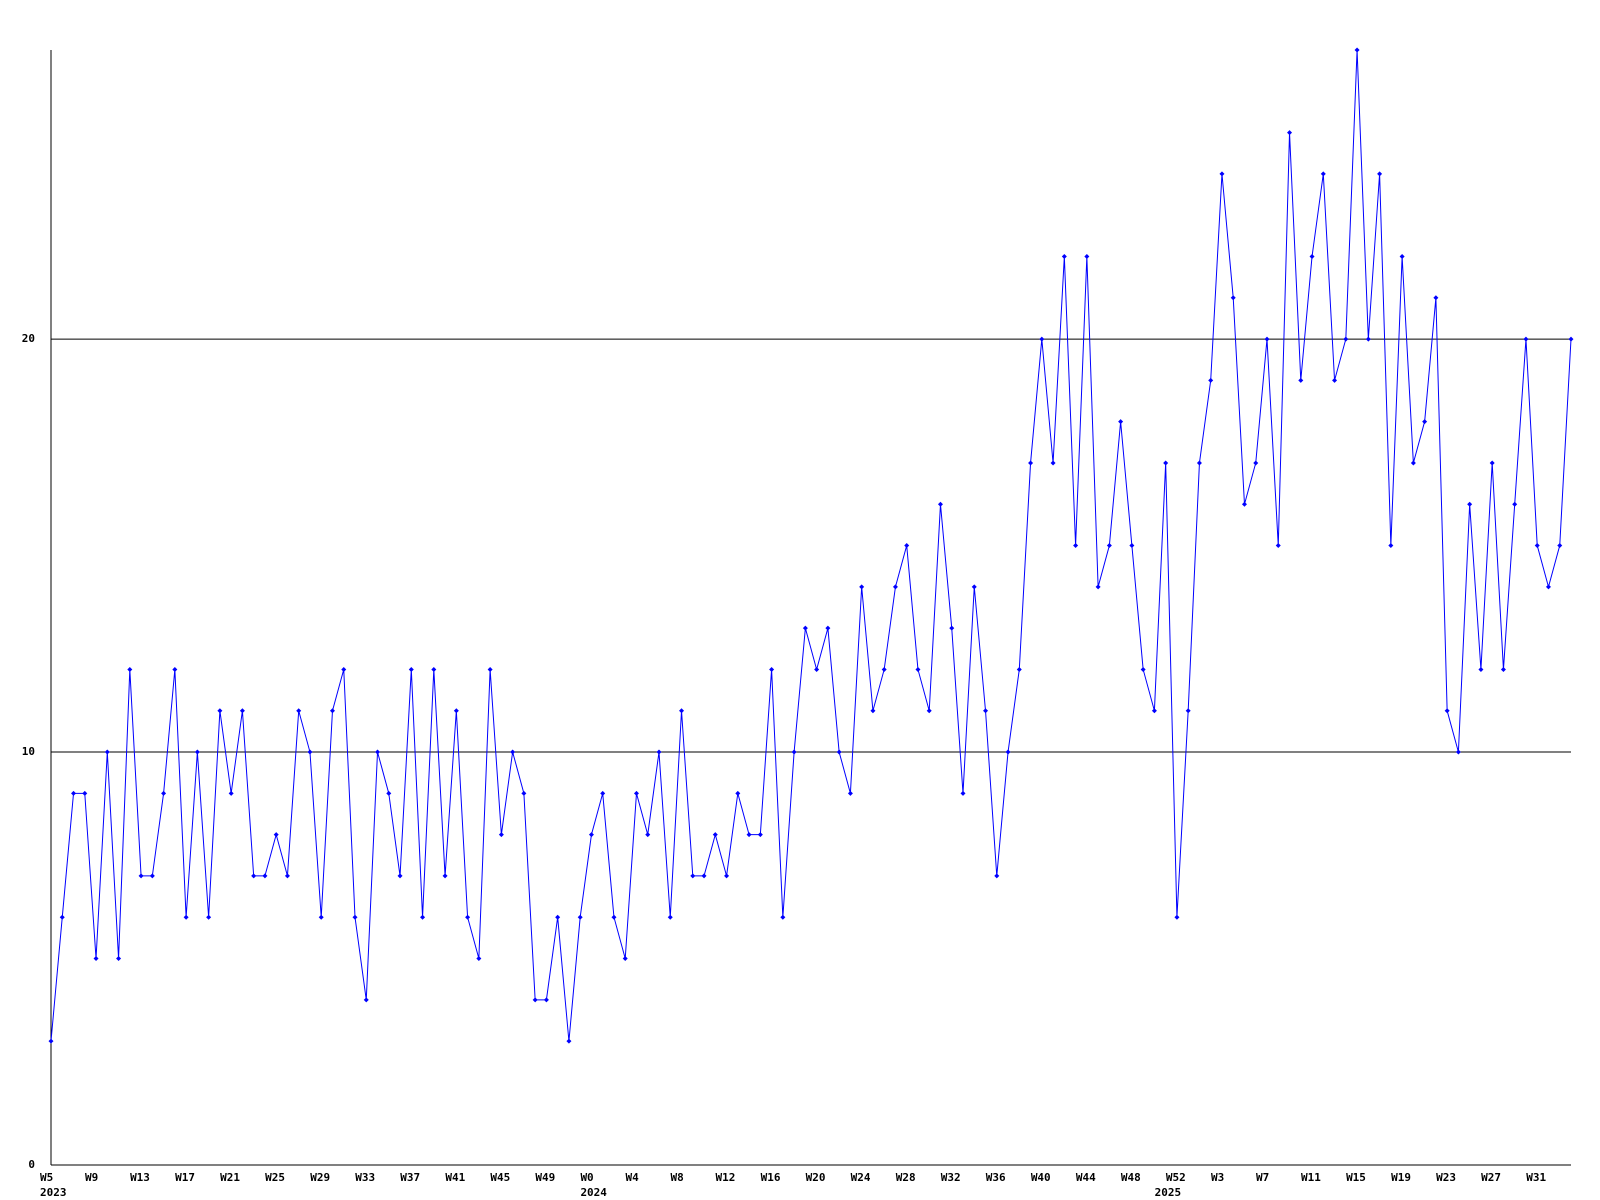 The height and width of the screenshot is (1200, 1600). I want to click on y-tick-label: 10, so click(28, 751).